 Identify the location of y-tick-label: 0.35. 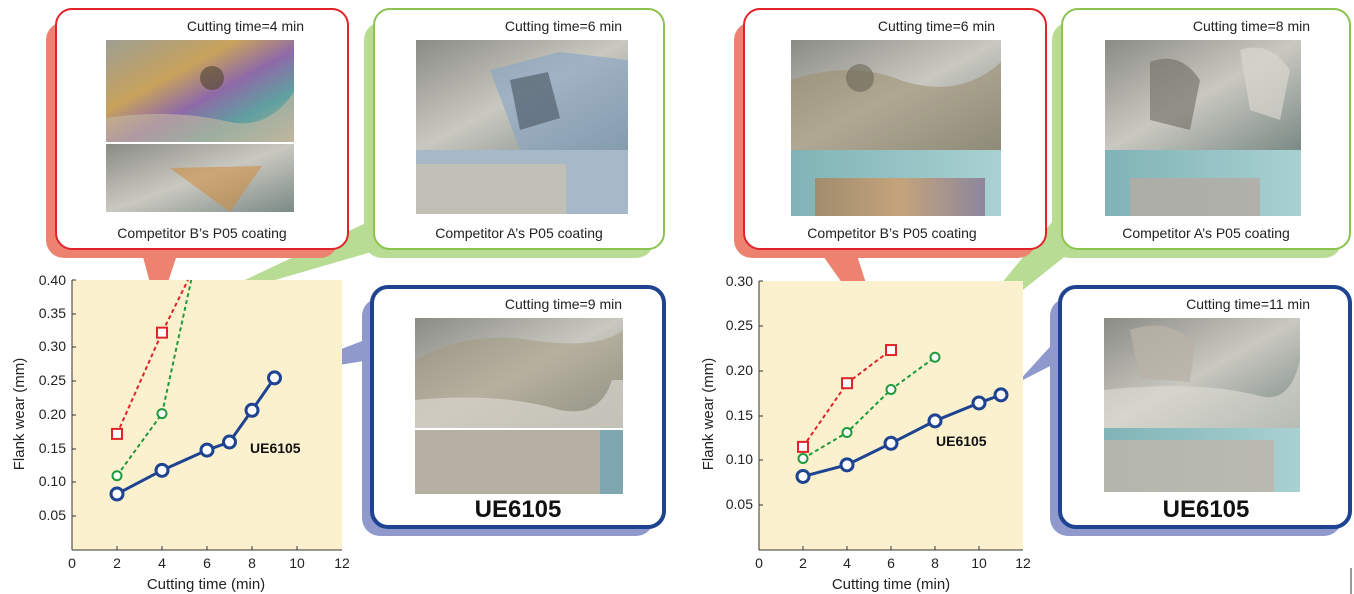
(52, 313).